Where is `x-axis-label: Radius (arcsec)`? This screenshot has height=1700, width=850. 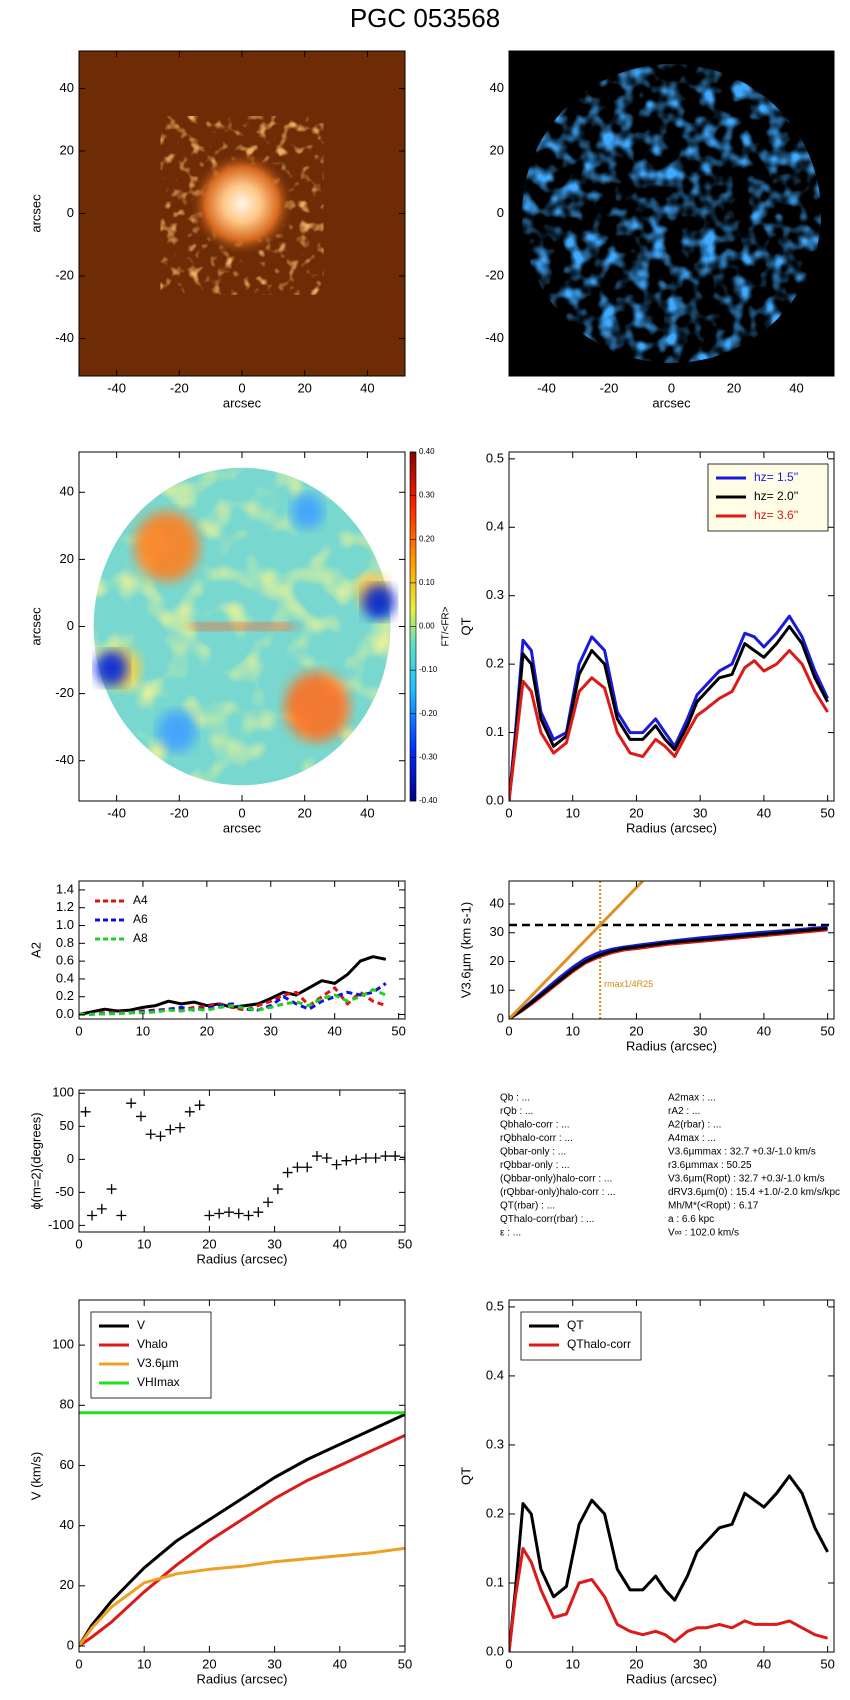 x-axis-label: Radius (arcsec) is located at coordinates (241, 1678).